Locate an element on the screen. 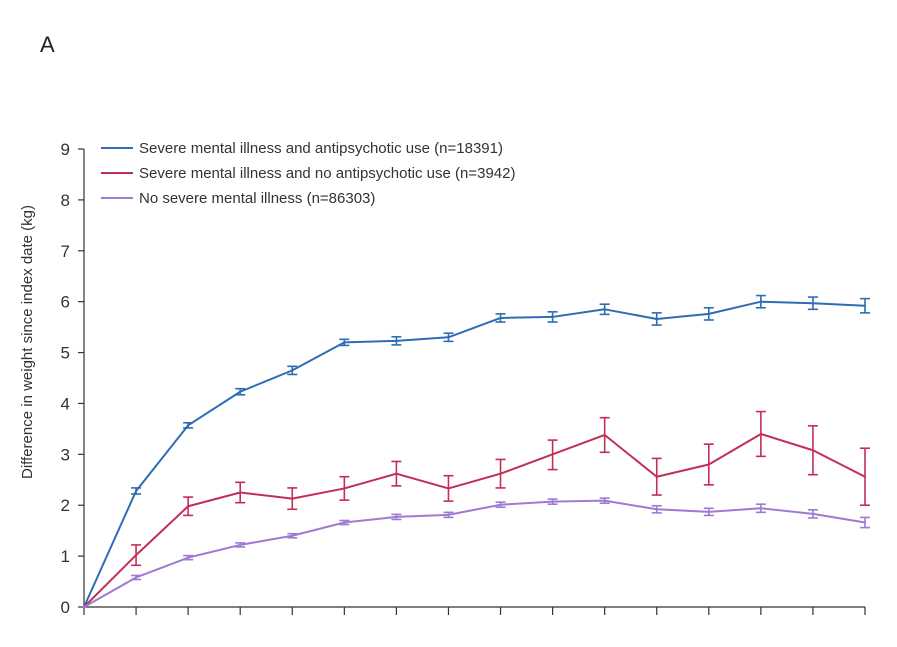 The width and height of the screenshot is (897, 647). series-line is located at coordinates (474, 553).